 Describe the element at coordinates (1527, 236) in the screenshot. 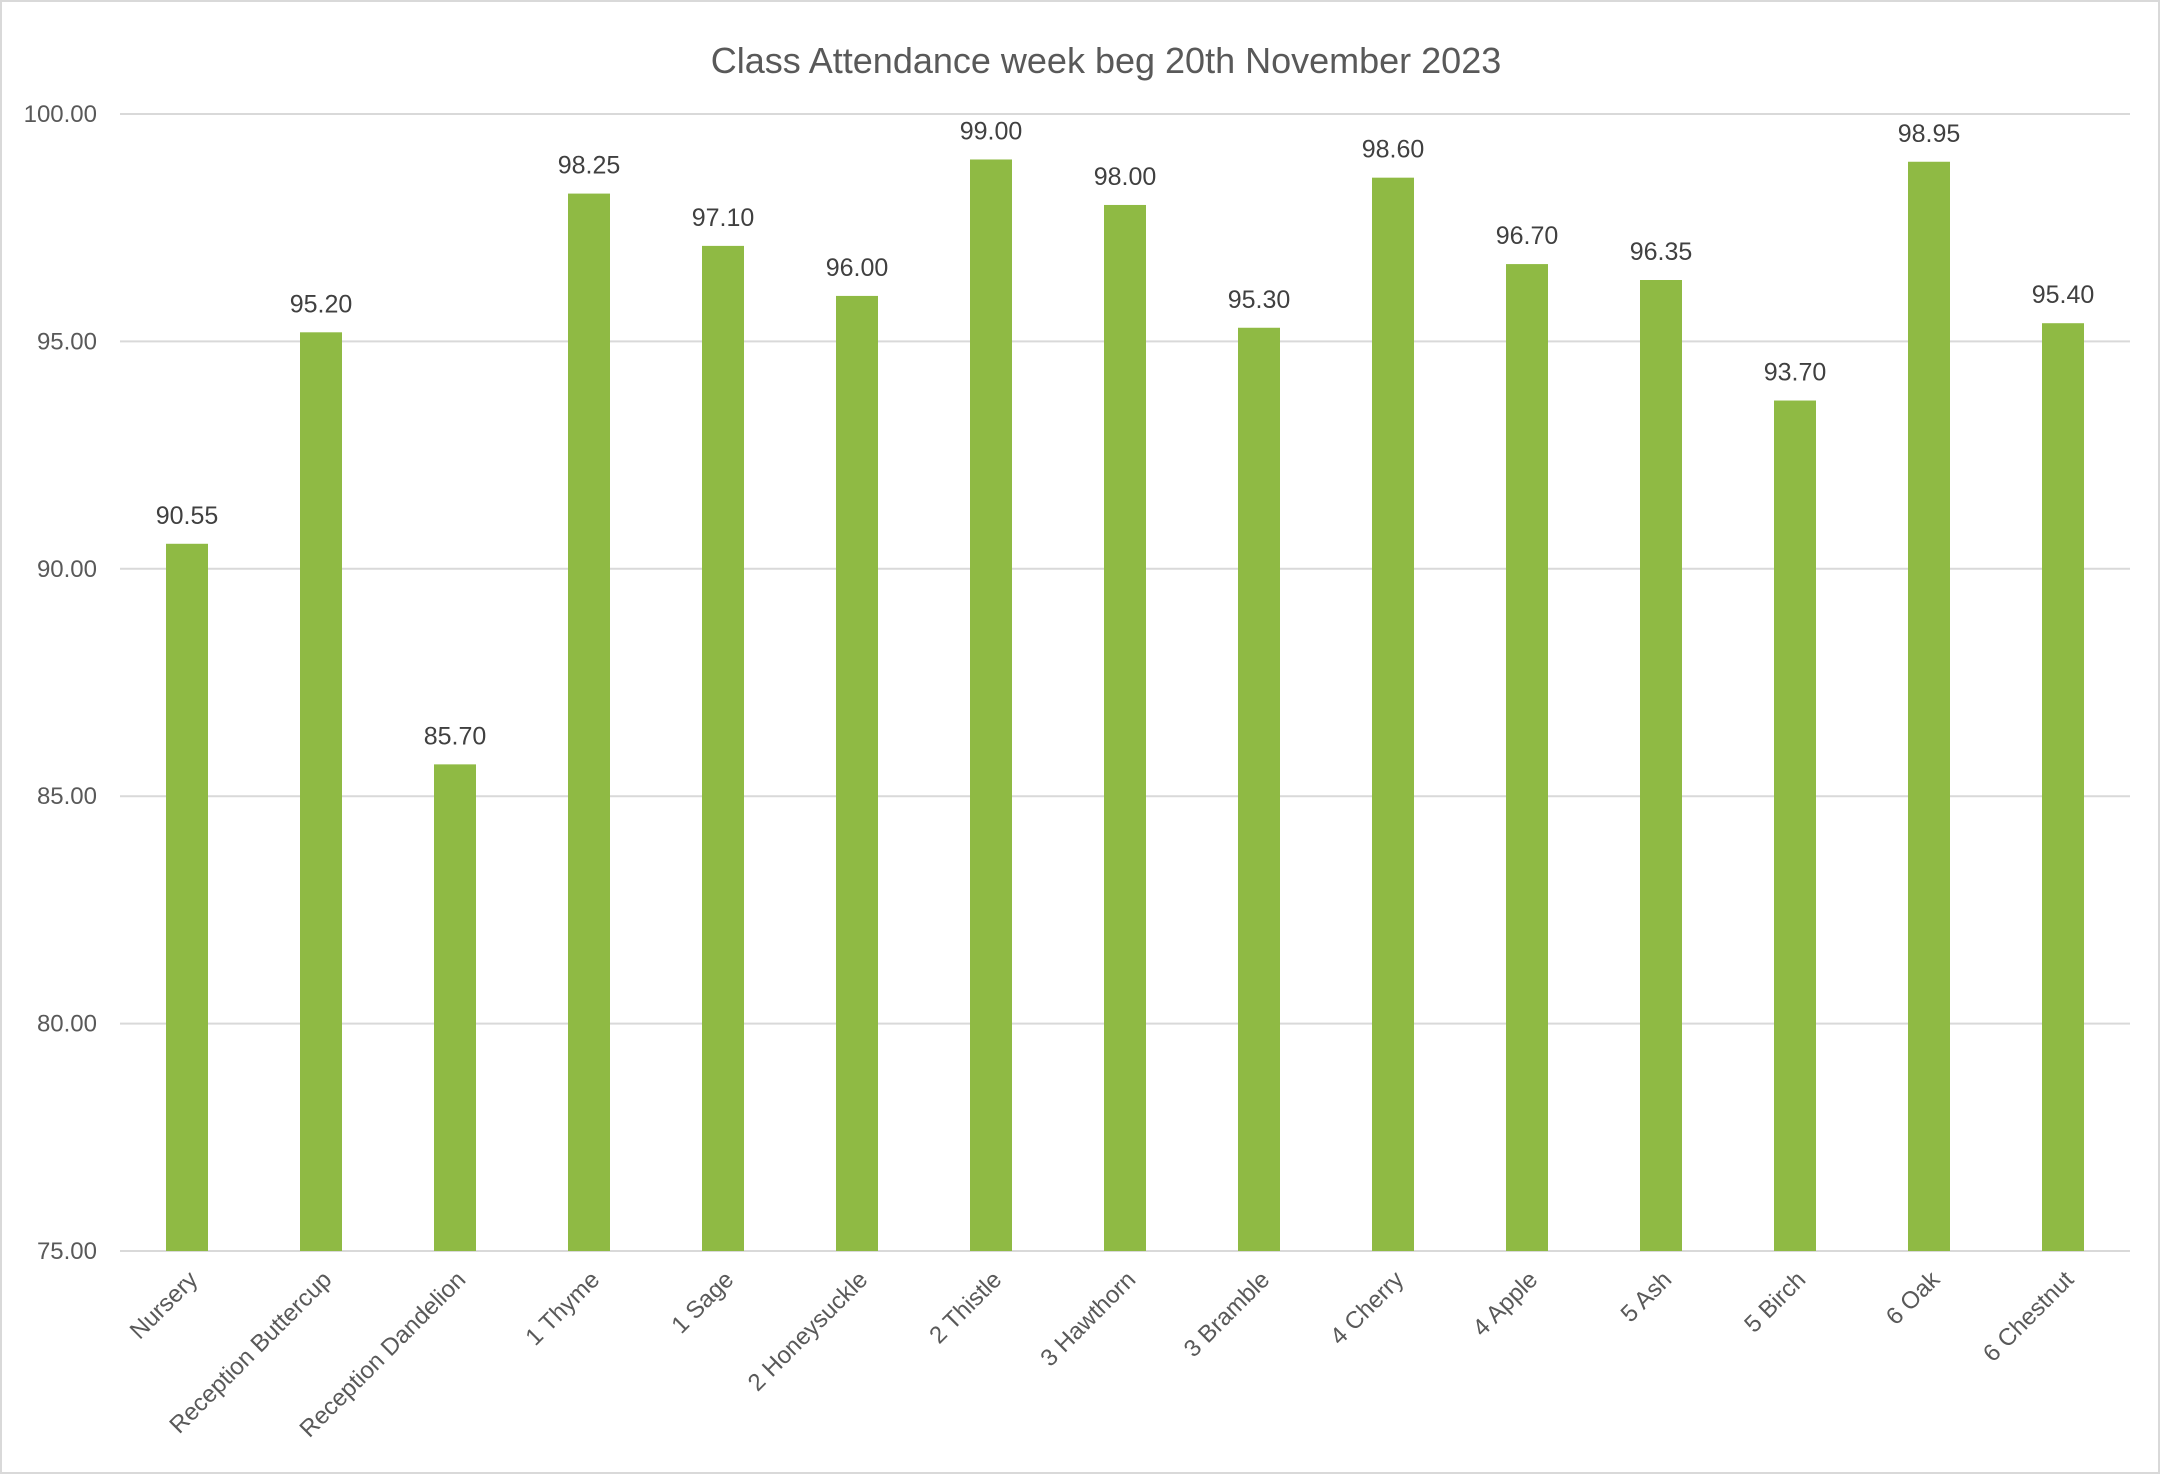

I see `data-label: 96.70` at that location.